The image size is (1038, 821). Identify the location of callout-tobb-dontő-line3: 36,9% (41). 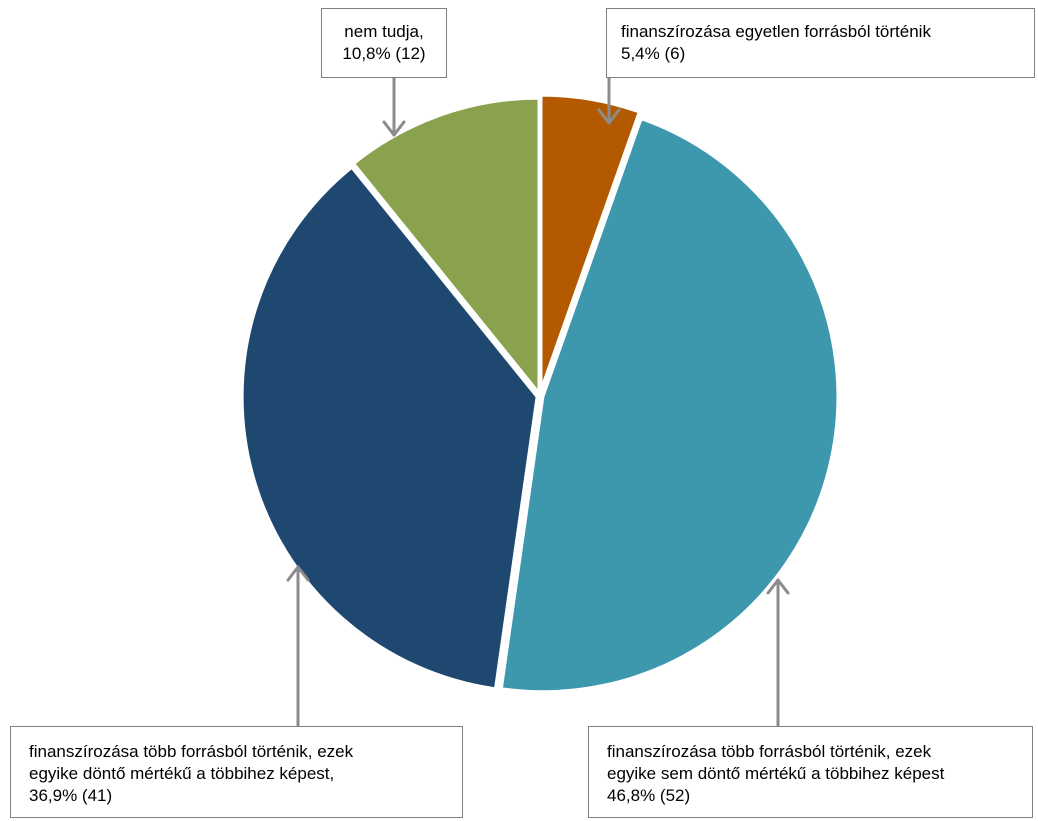
(71, 795).